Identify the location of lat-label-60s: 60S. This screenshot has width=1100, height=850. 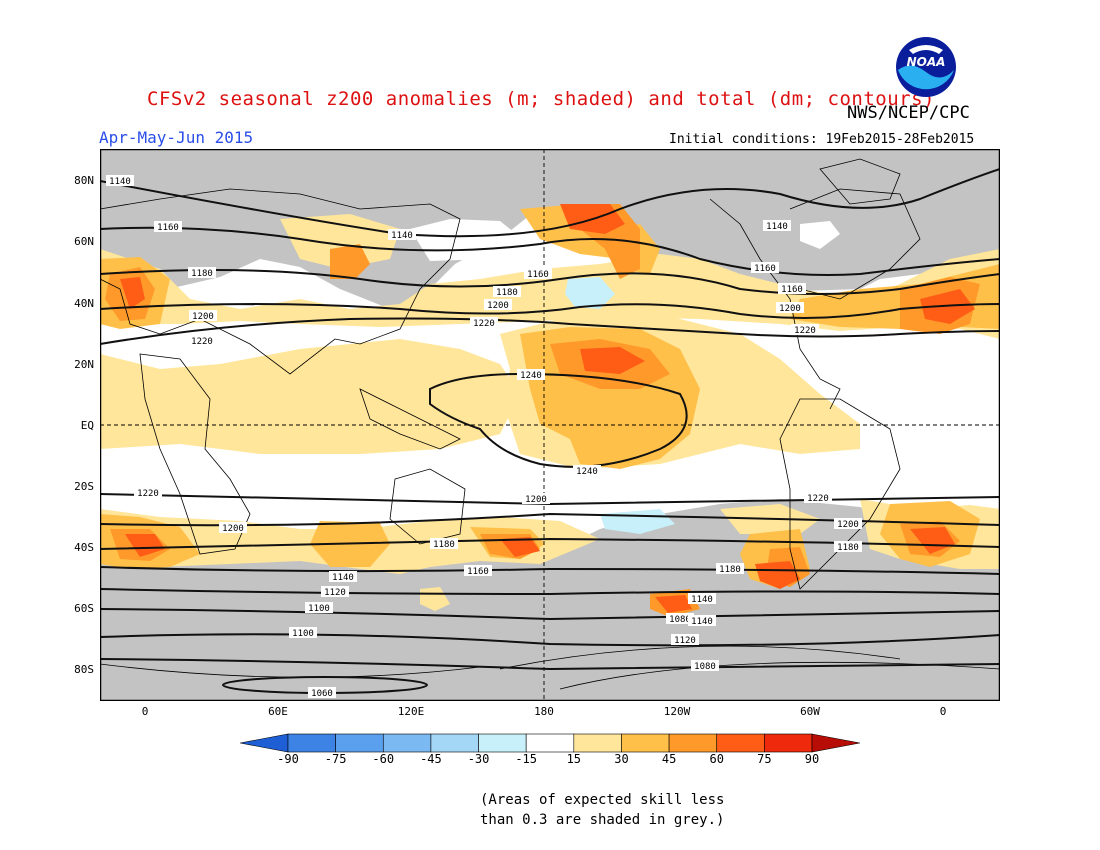
(84, 608).